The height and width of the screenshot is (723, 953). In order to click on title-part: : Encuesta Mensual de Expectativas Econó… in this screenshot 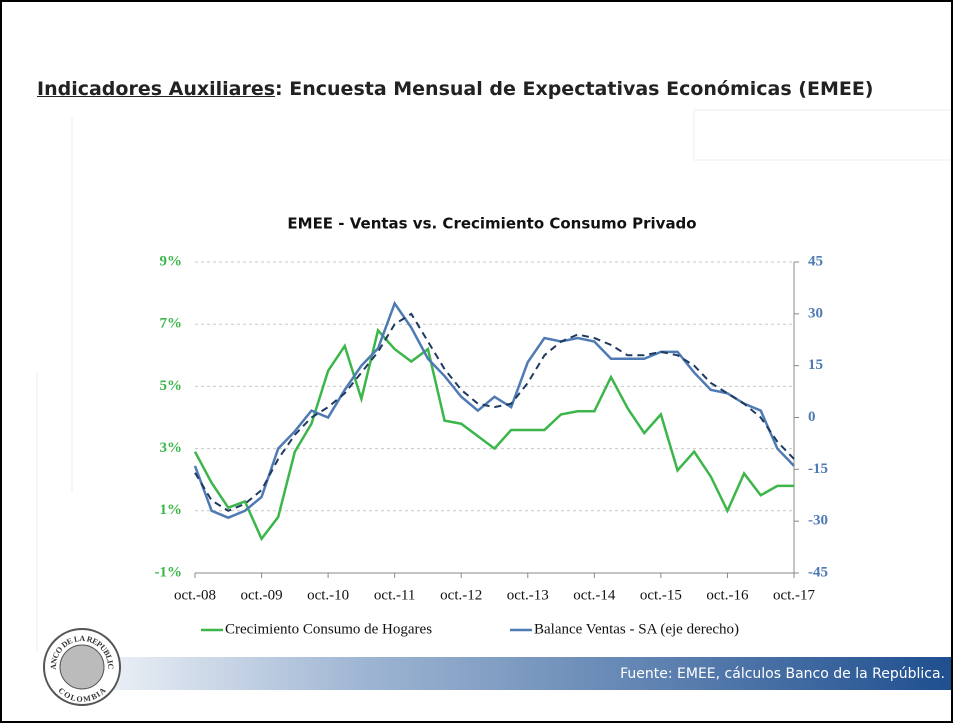, I will do `click(574, 89)`.